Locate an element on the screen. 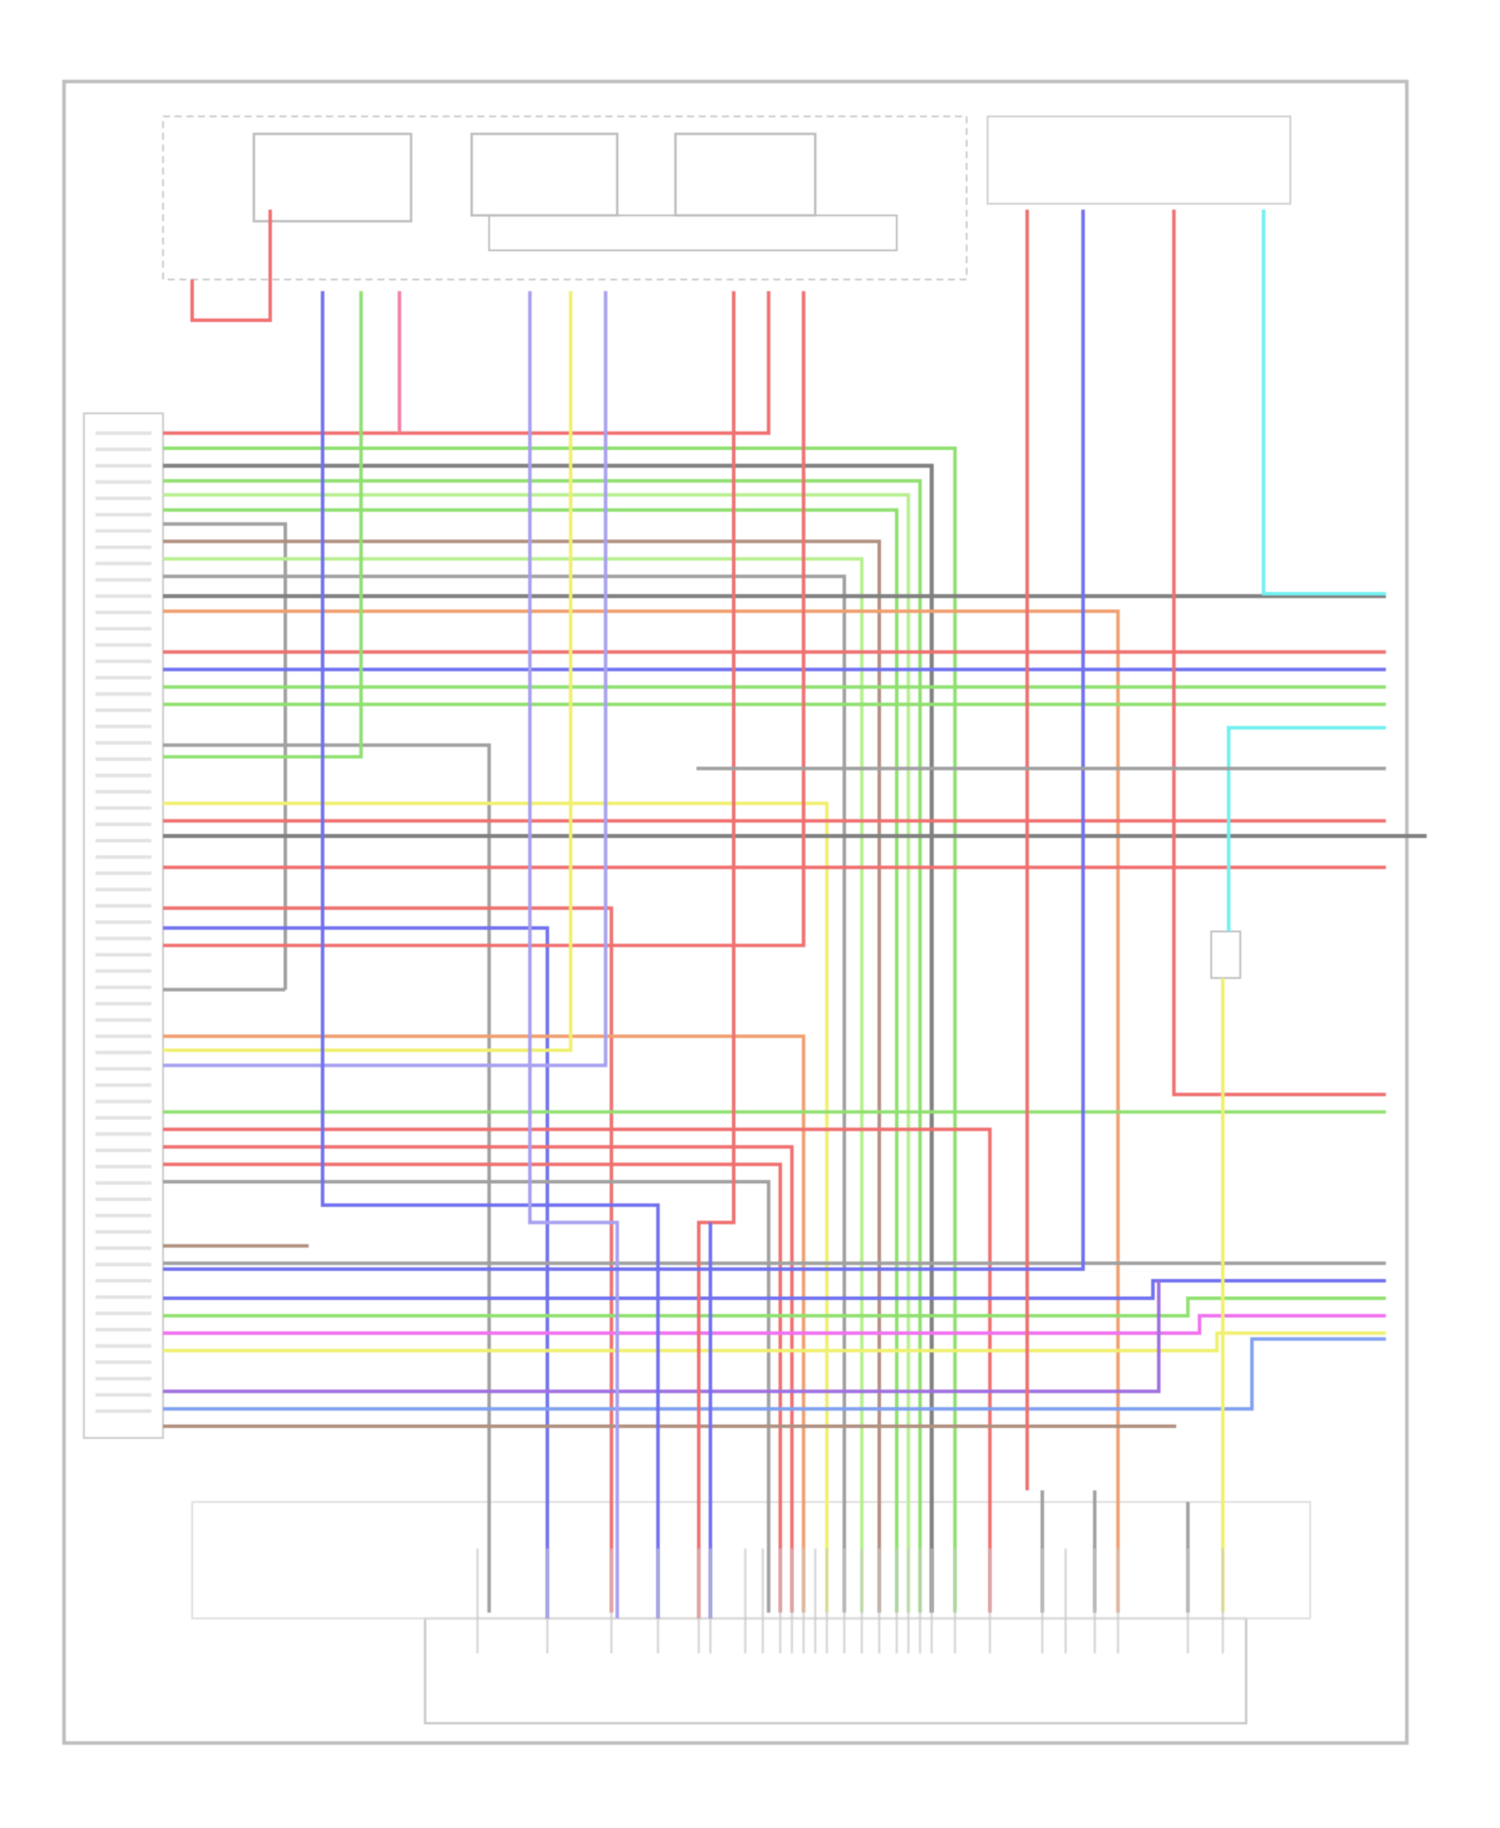  relay-assembly-box is located at coordinates (565, 198).